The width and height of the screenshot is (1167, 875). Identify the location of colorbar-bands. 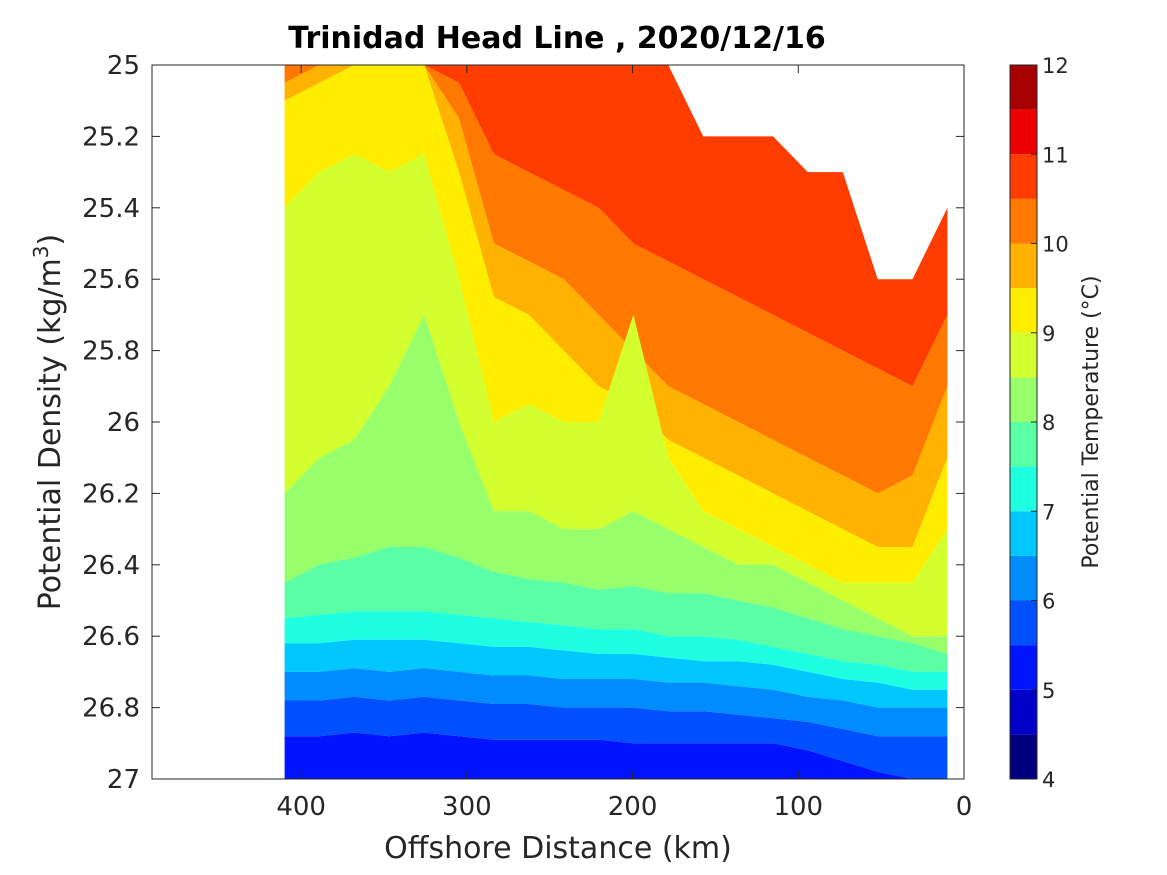
(1023, 422).